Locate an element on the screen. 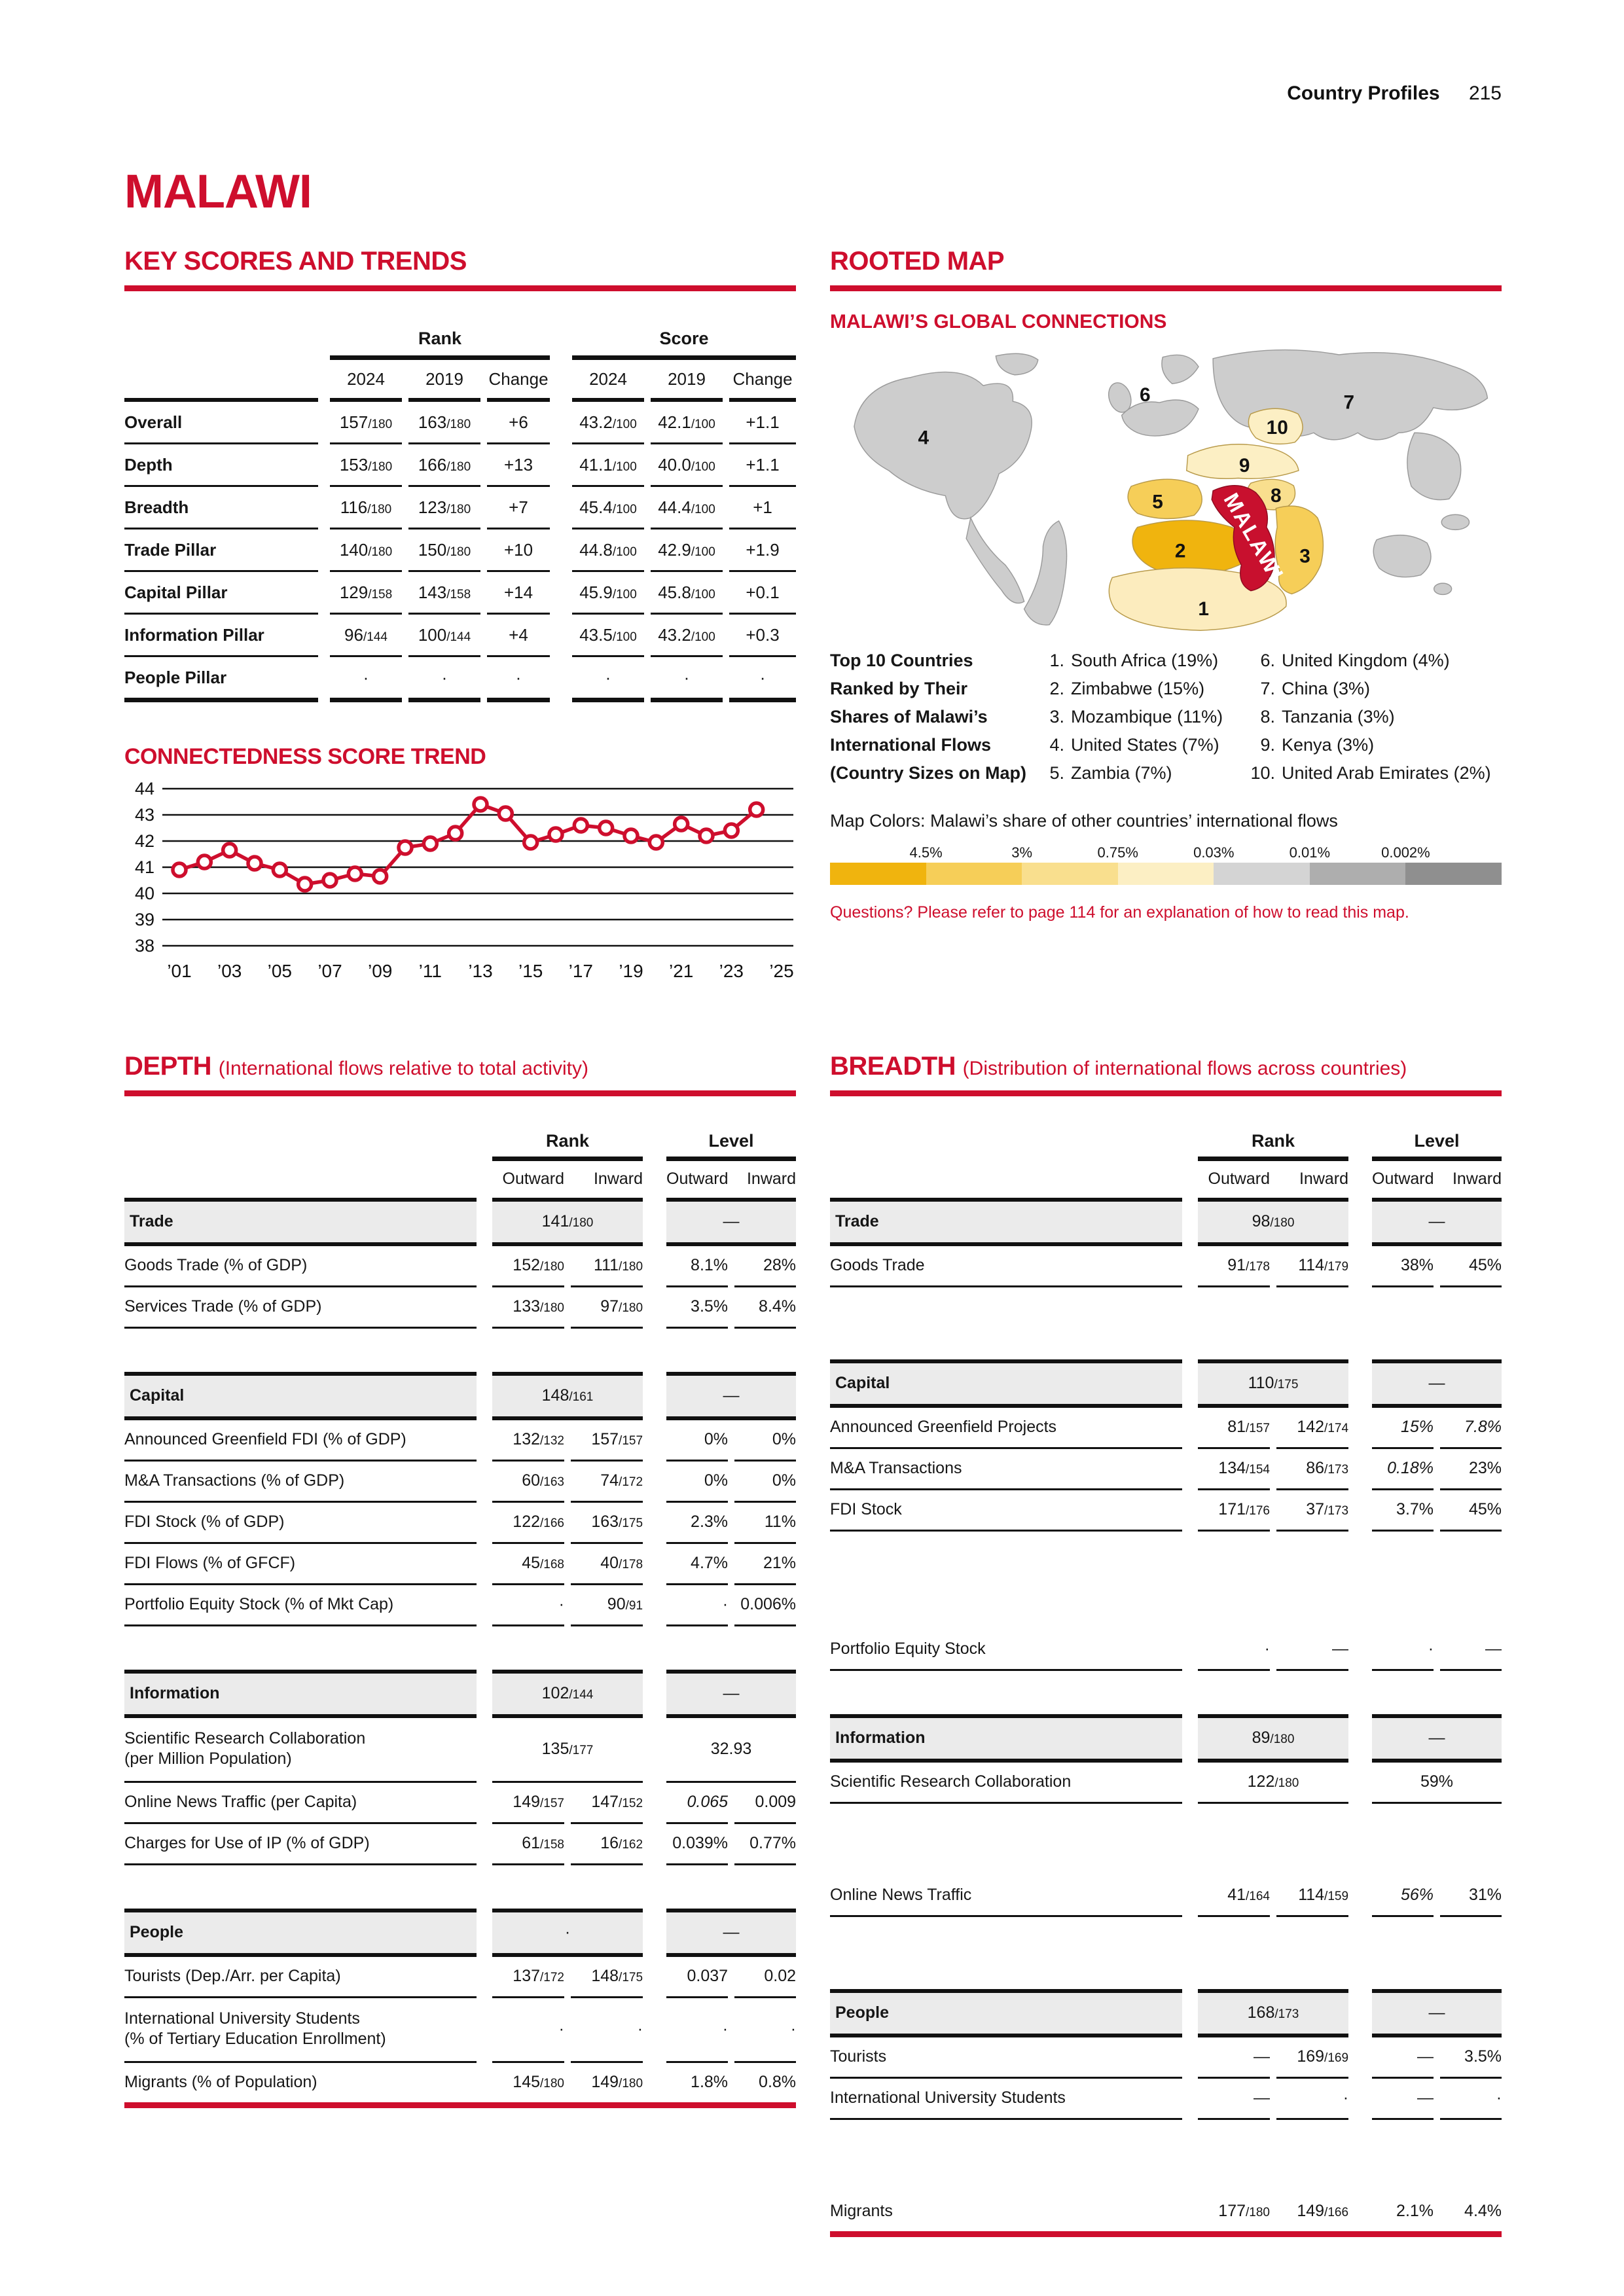 This screenshot has width=1624, height=2296. section-header-row: Capital 148/161 — is located at coordinates (460, 1395).